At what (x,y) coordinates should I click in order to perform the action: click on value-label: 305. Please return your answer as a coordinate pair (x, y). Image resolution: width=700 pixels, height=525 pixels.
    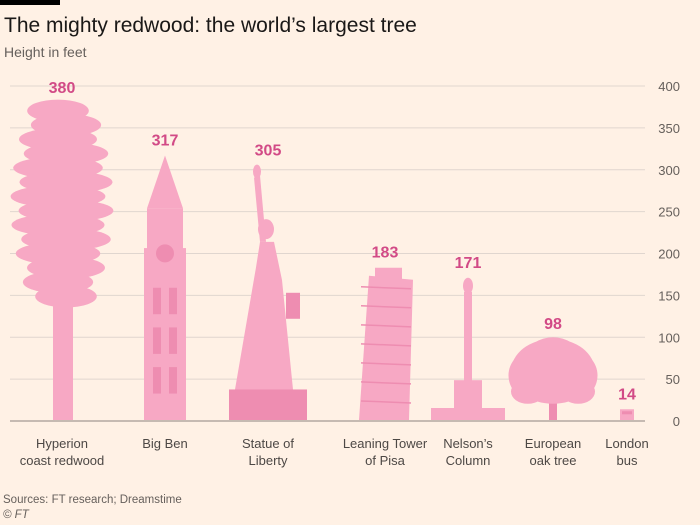
    Looking at the image, I should click on (268, 151).